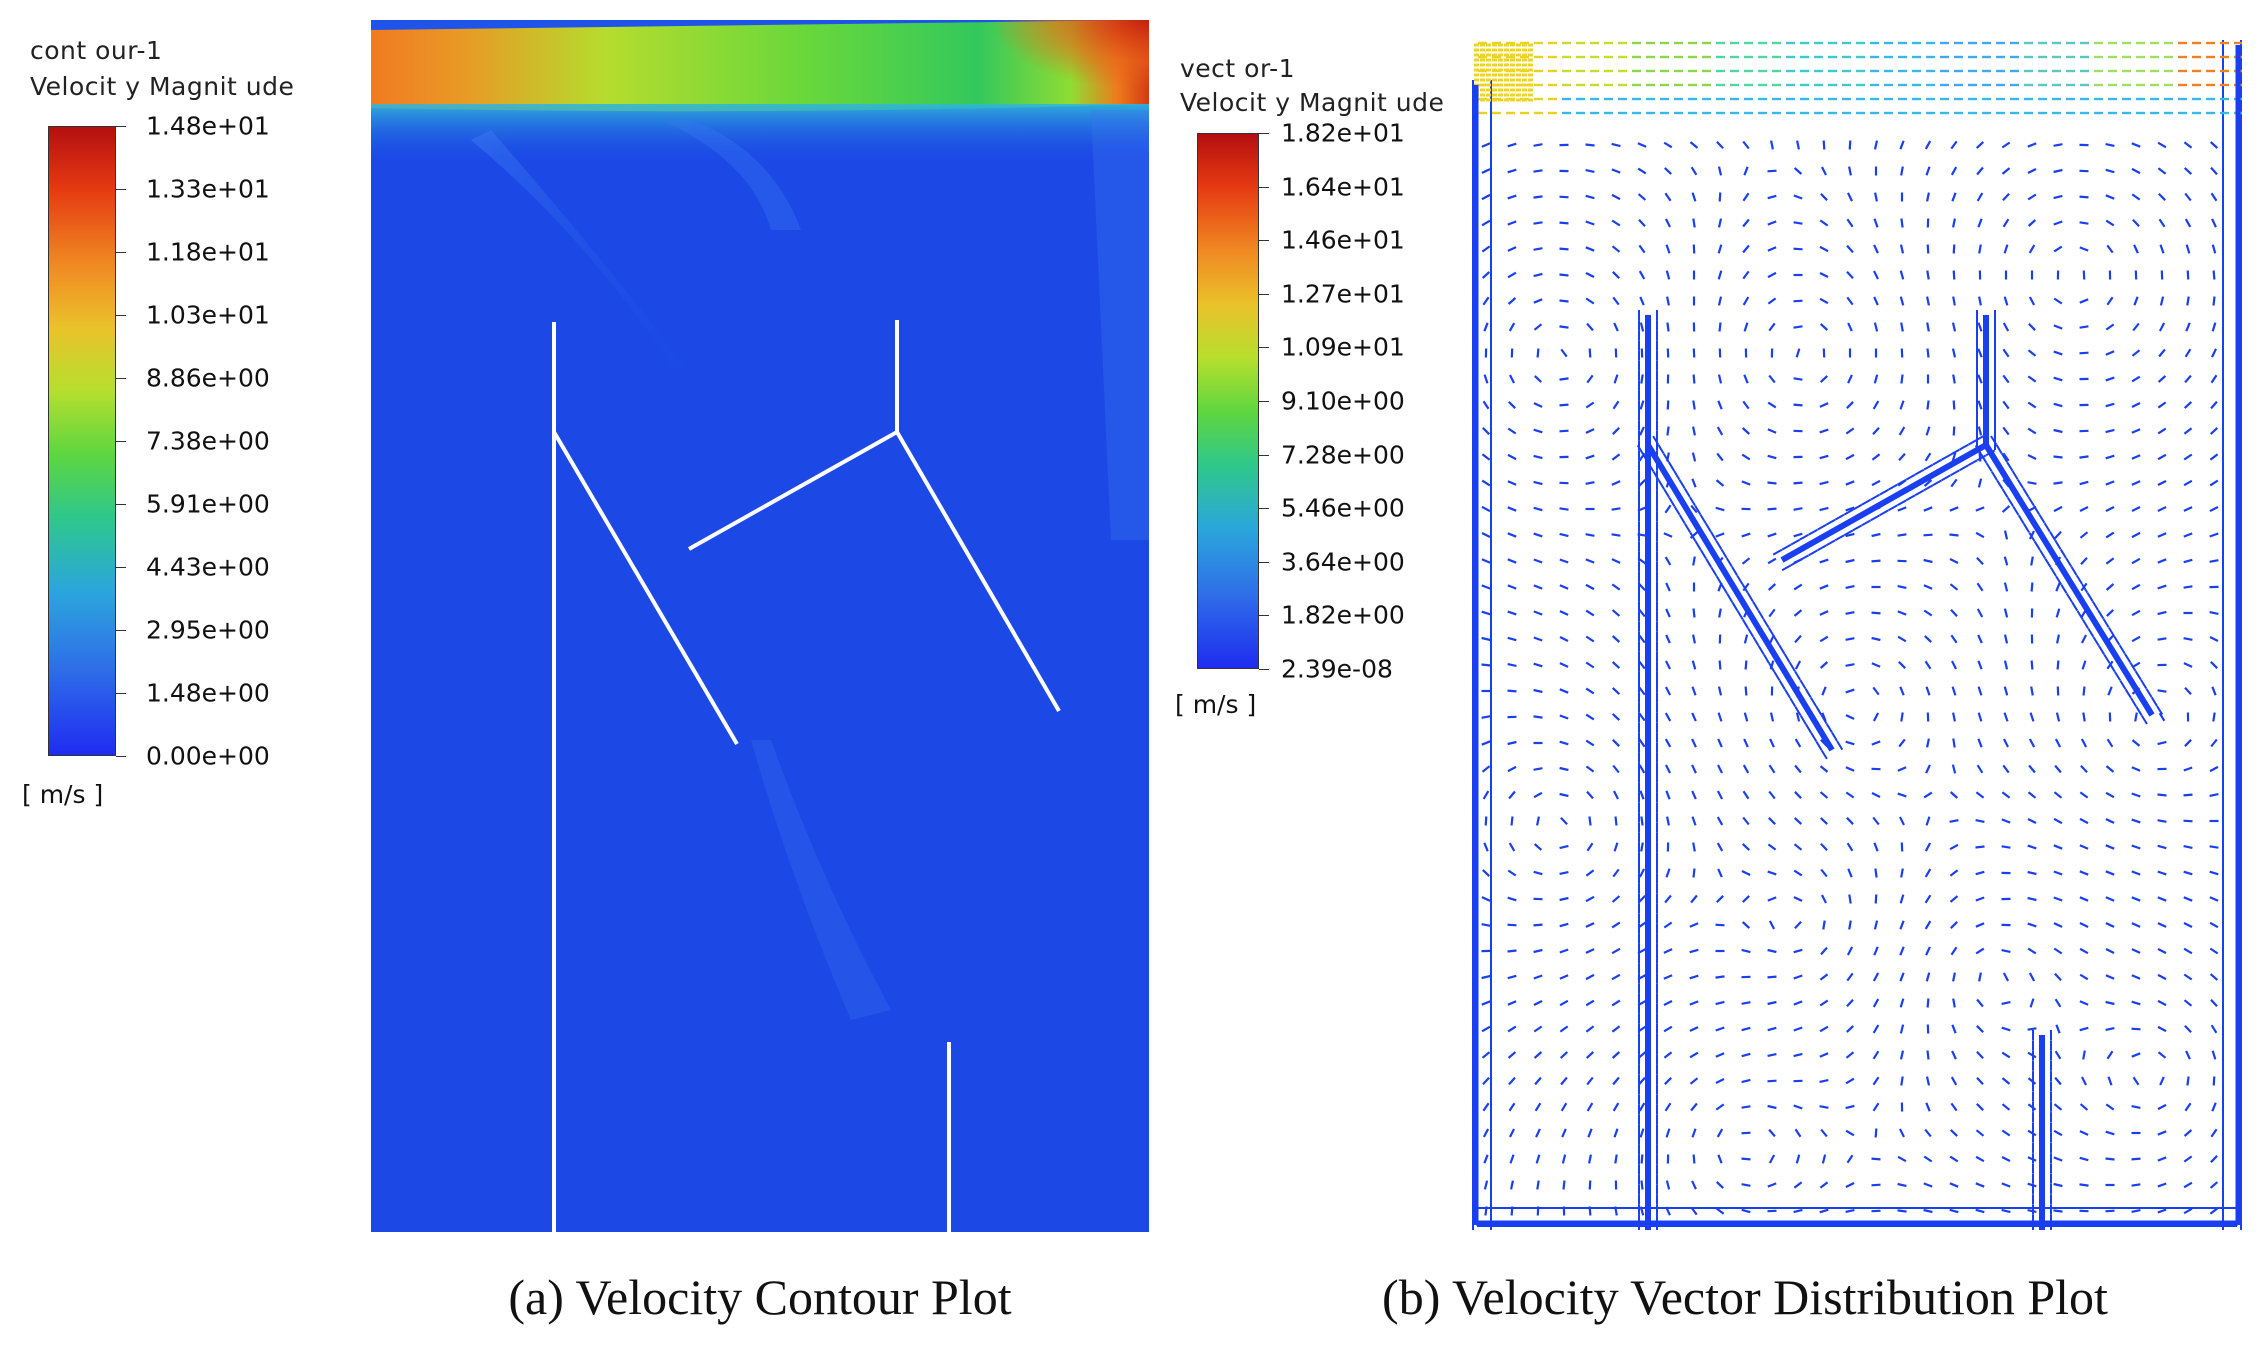 The image size is (2259, 1358). I want to click on vector-middle-inclined-baffle, so click(1884, 502).